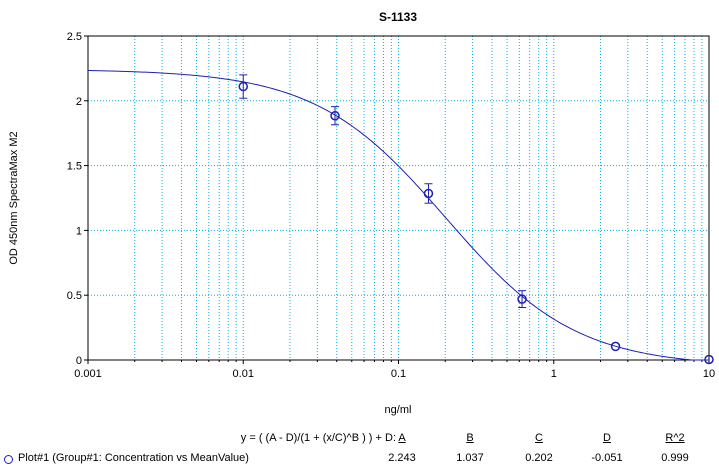 The image size is (719, 469). I want to click on y-tick-label: 0.5, so click(74, 296).